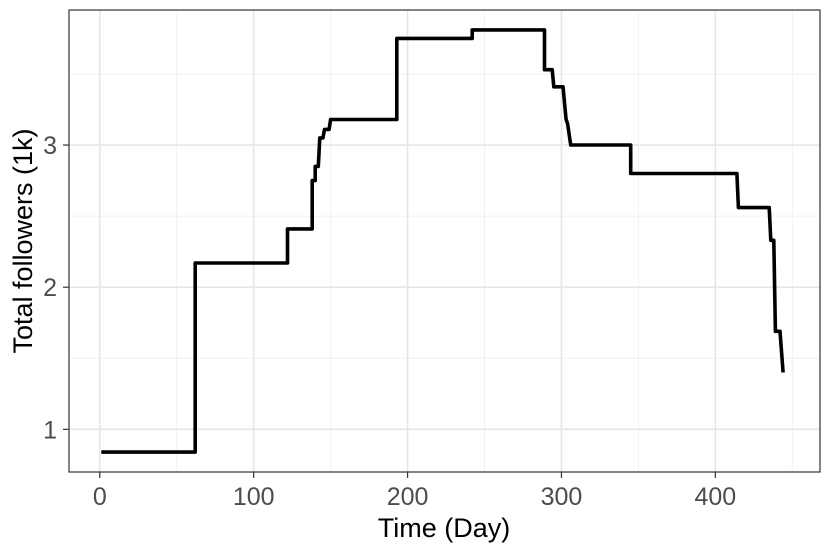 The height and width of the screenshot is (554, 830). I want to click on y-tick-label: 2, so click(50, 288).